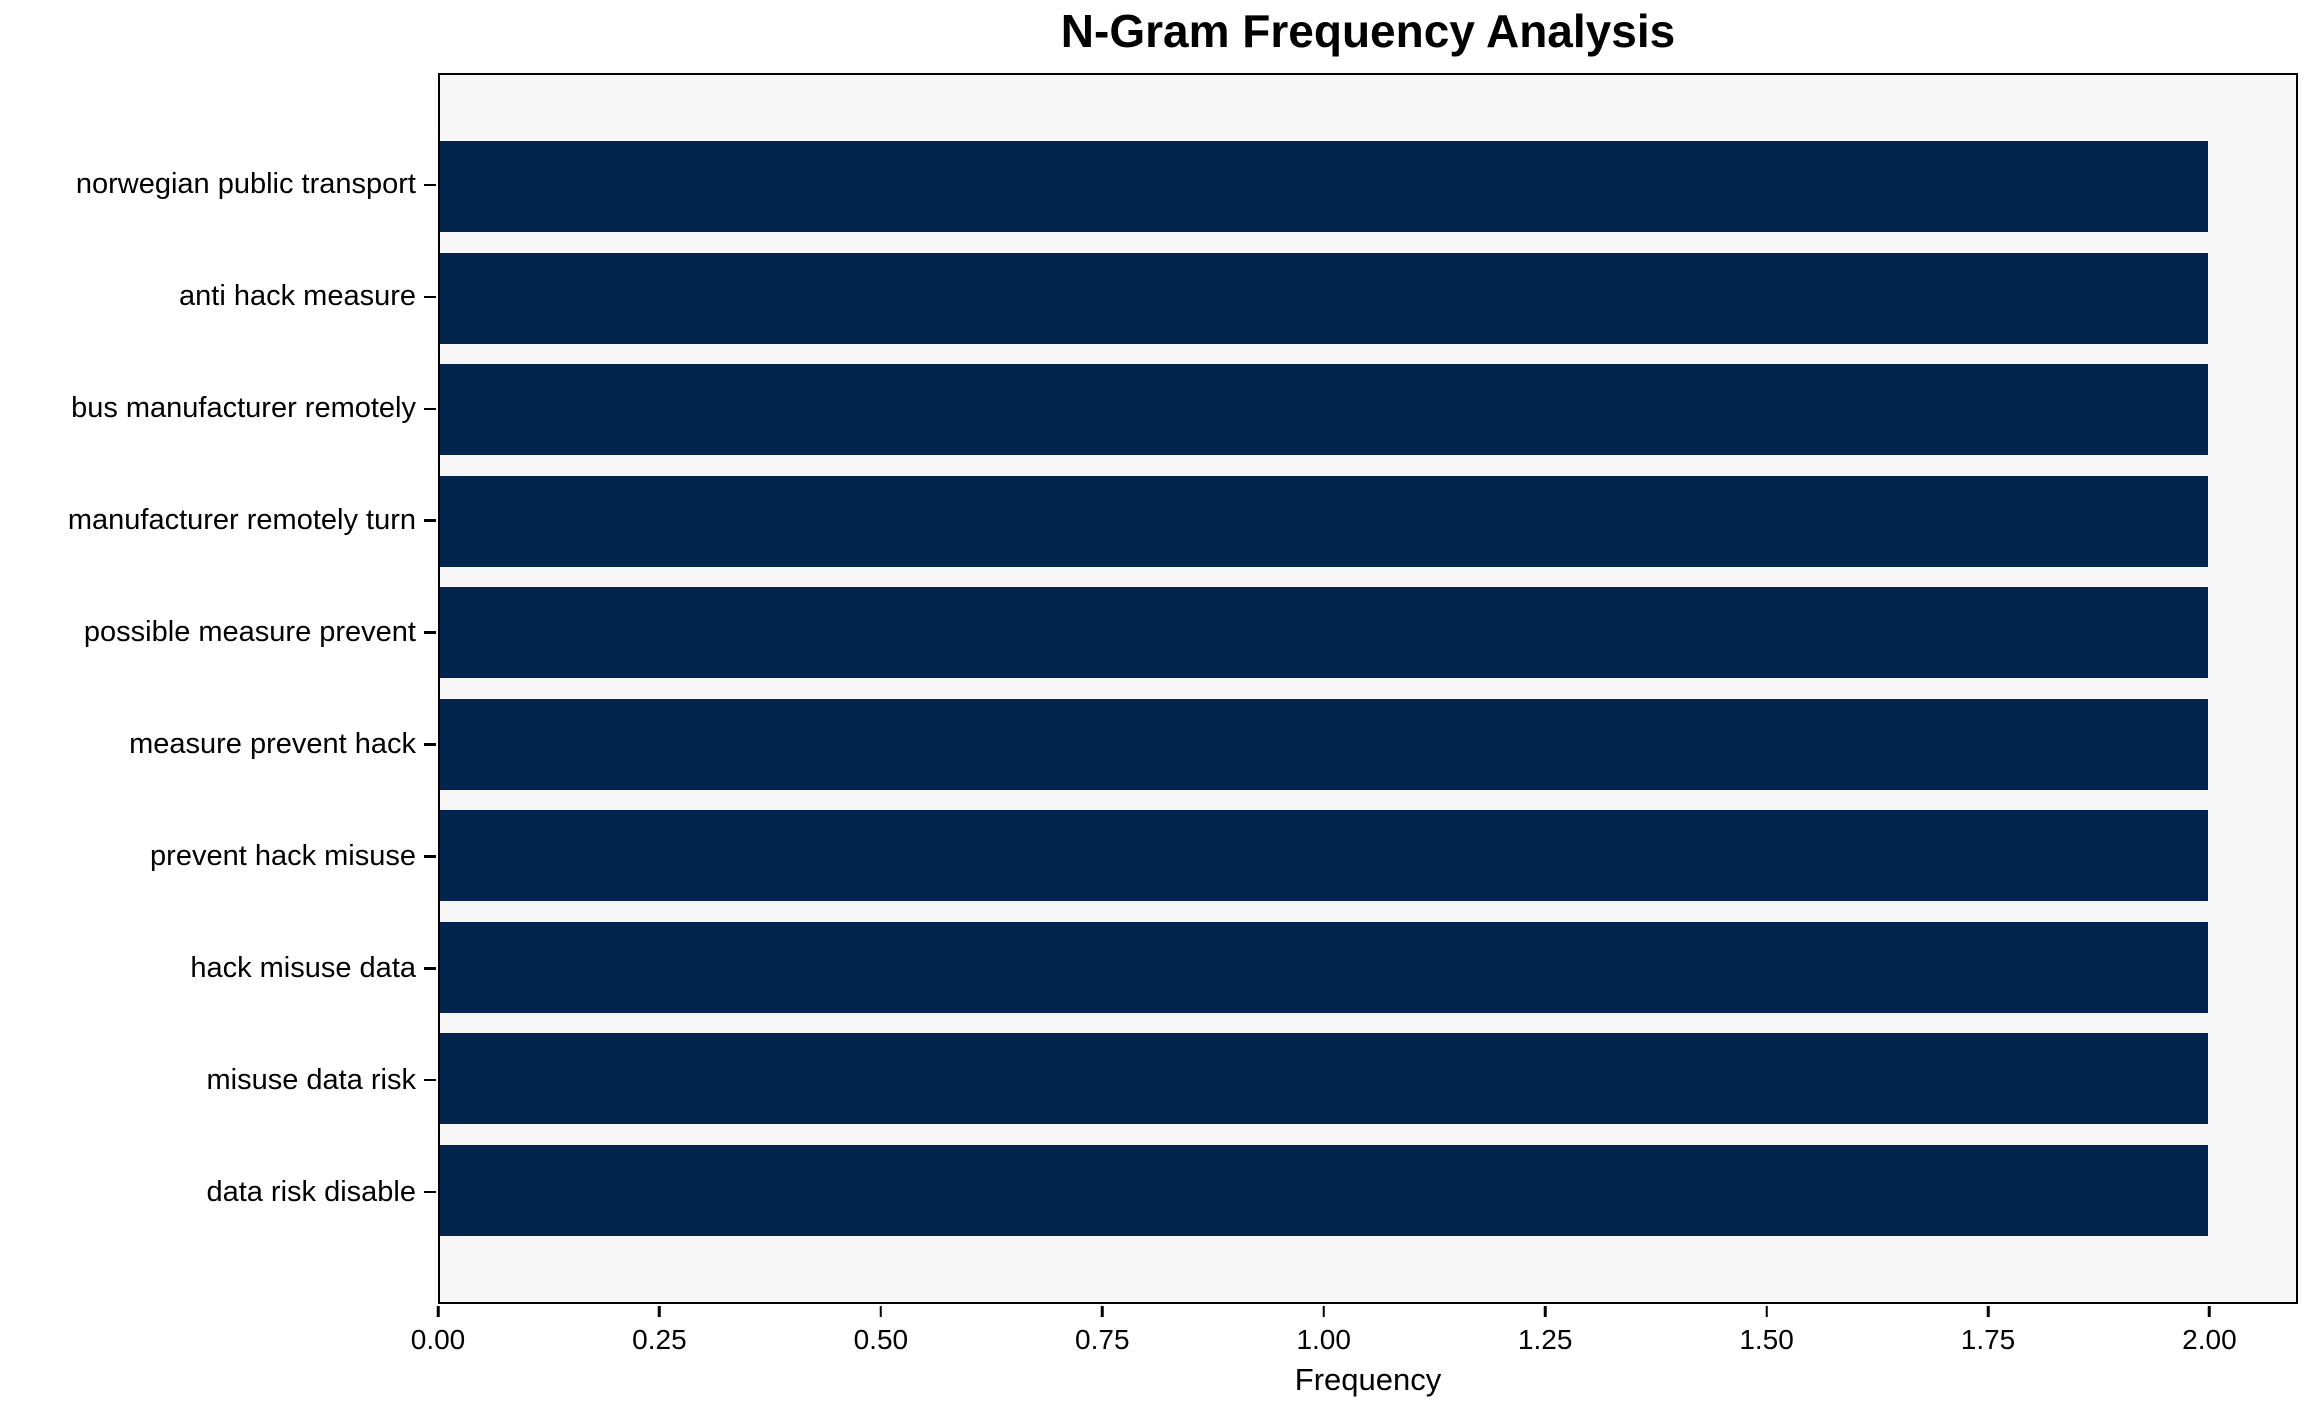  What do you see at coordinates (1368, 1379) in the screenshot?
I see `x-axis-title: Frequency` at bounding box center [1368, 1379].